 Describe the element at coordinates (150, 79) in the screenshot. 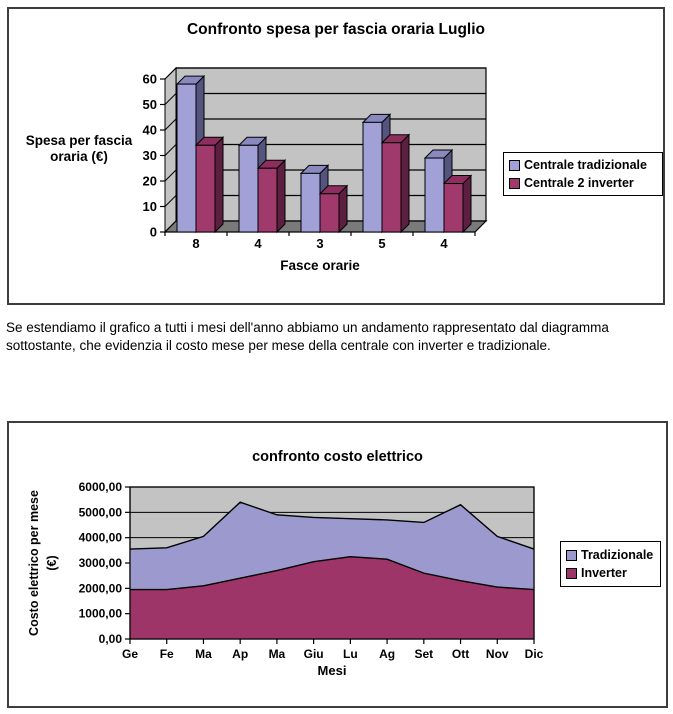

I see `y-tick-label: 60` at that location.